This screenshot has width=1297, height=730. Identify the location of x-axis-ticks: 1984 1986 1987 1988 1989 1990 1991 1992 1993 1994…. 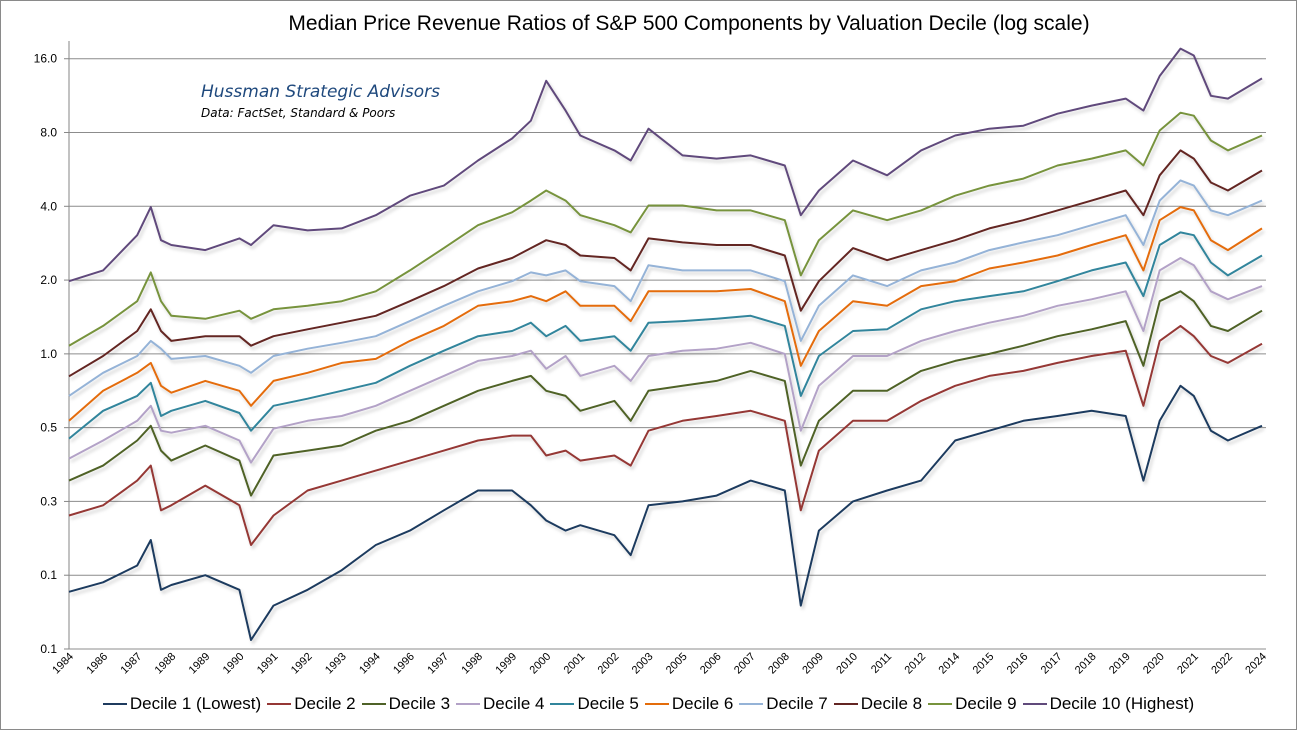
(659, 664).